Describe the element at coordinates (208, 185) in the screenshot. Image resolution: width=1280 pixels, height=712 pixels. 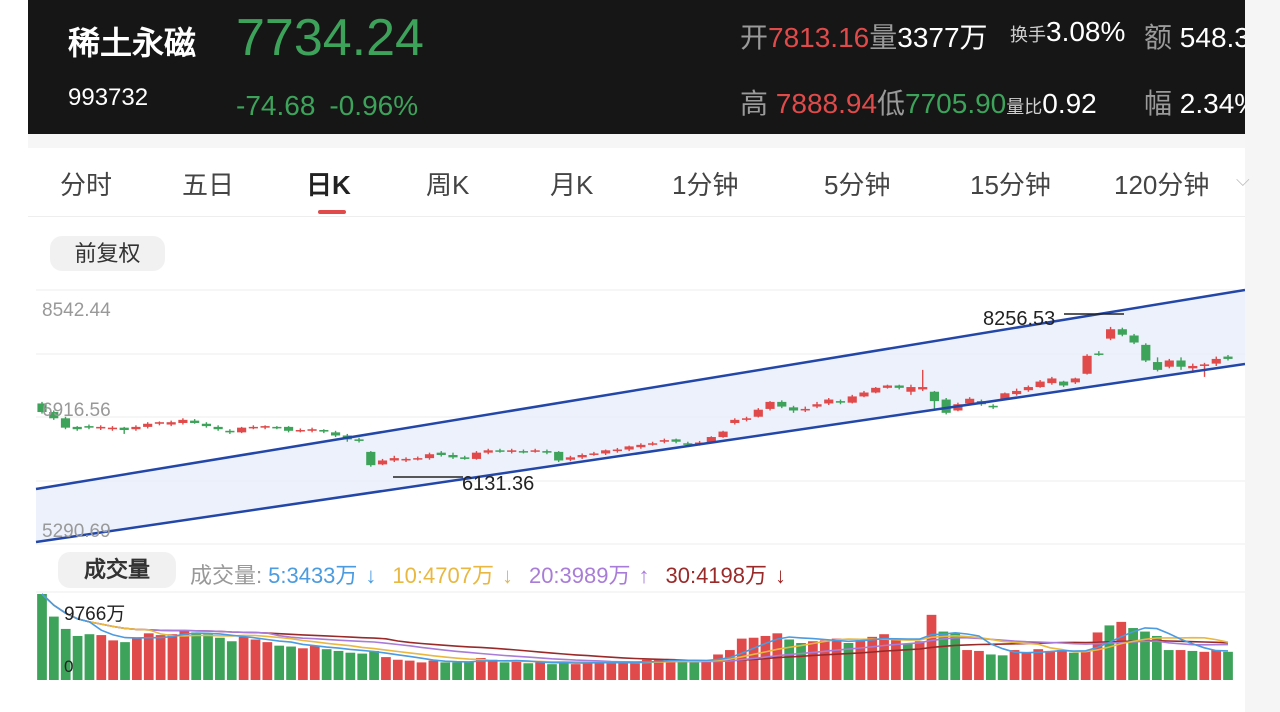
I see `tab-five-day: 五日` at that location.